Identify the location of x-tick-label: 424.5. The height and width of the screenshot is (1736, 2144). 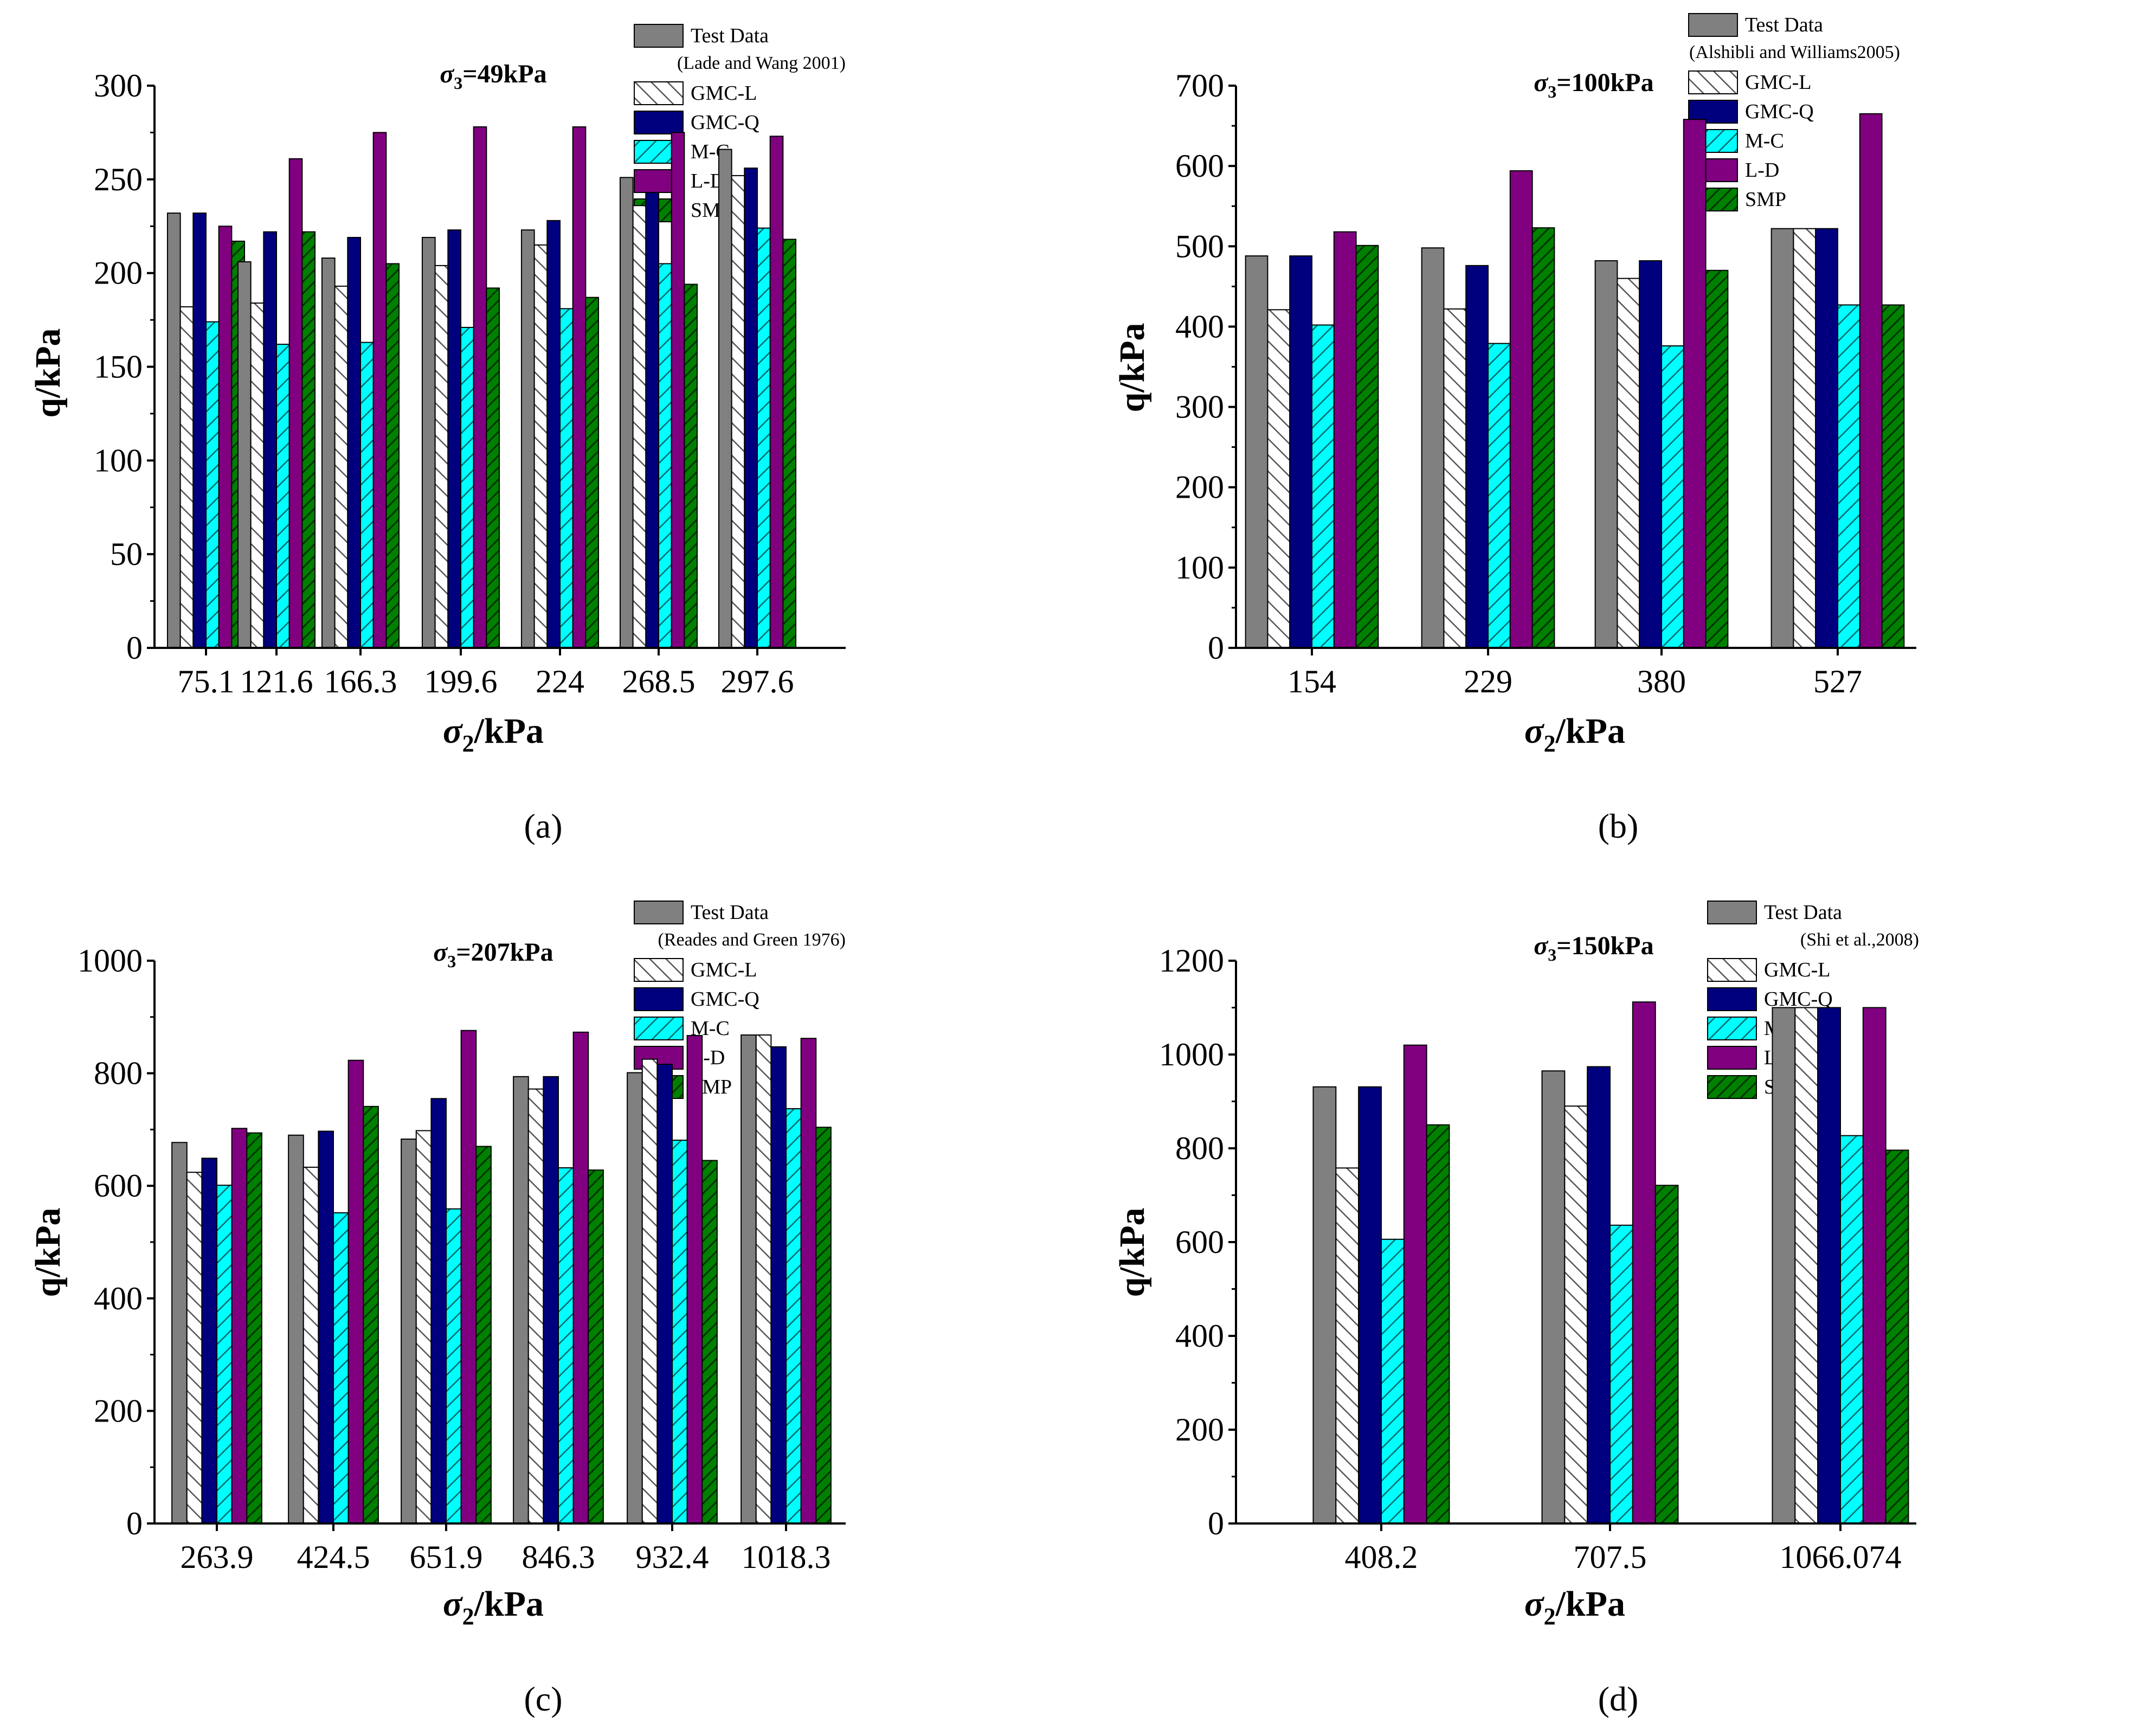
(333, 1557).